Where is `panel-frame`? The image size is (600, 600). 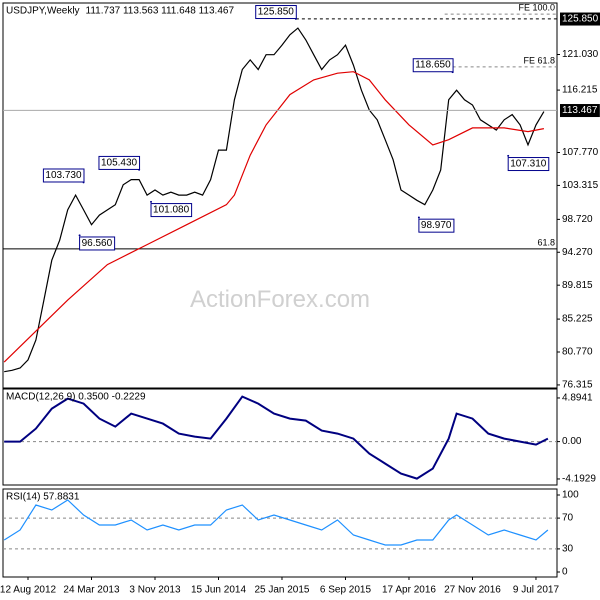
panel-frame is located at coordinates (280, 533).